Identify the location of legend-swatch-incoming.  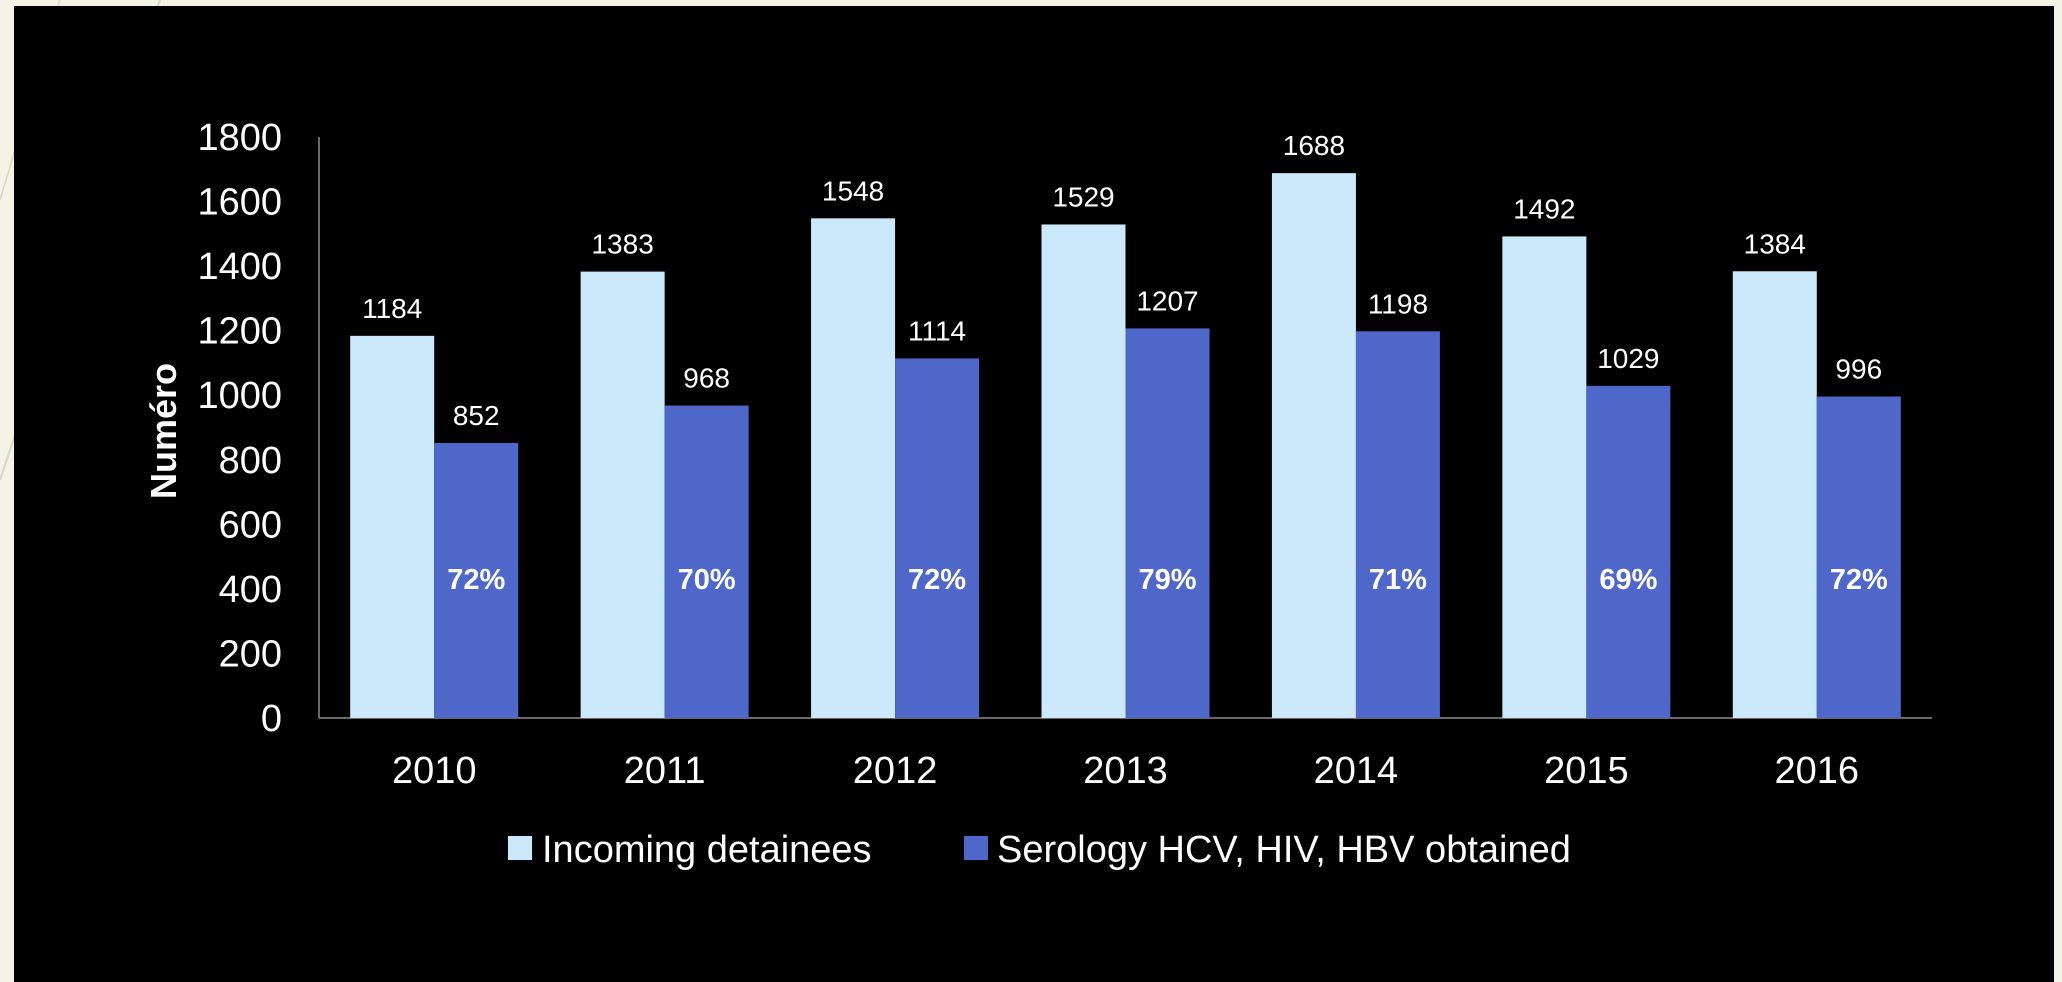
(520, 848).